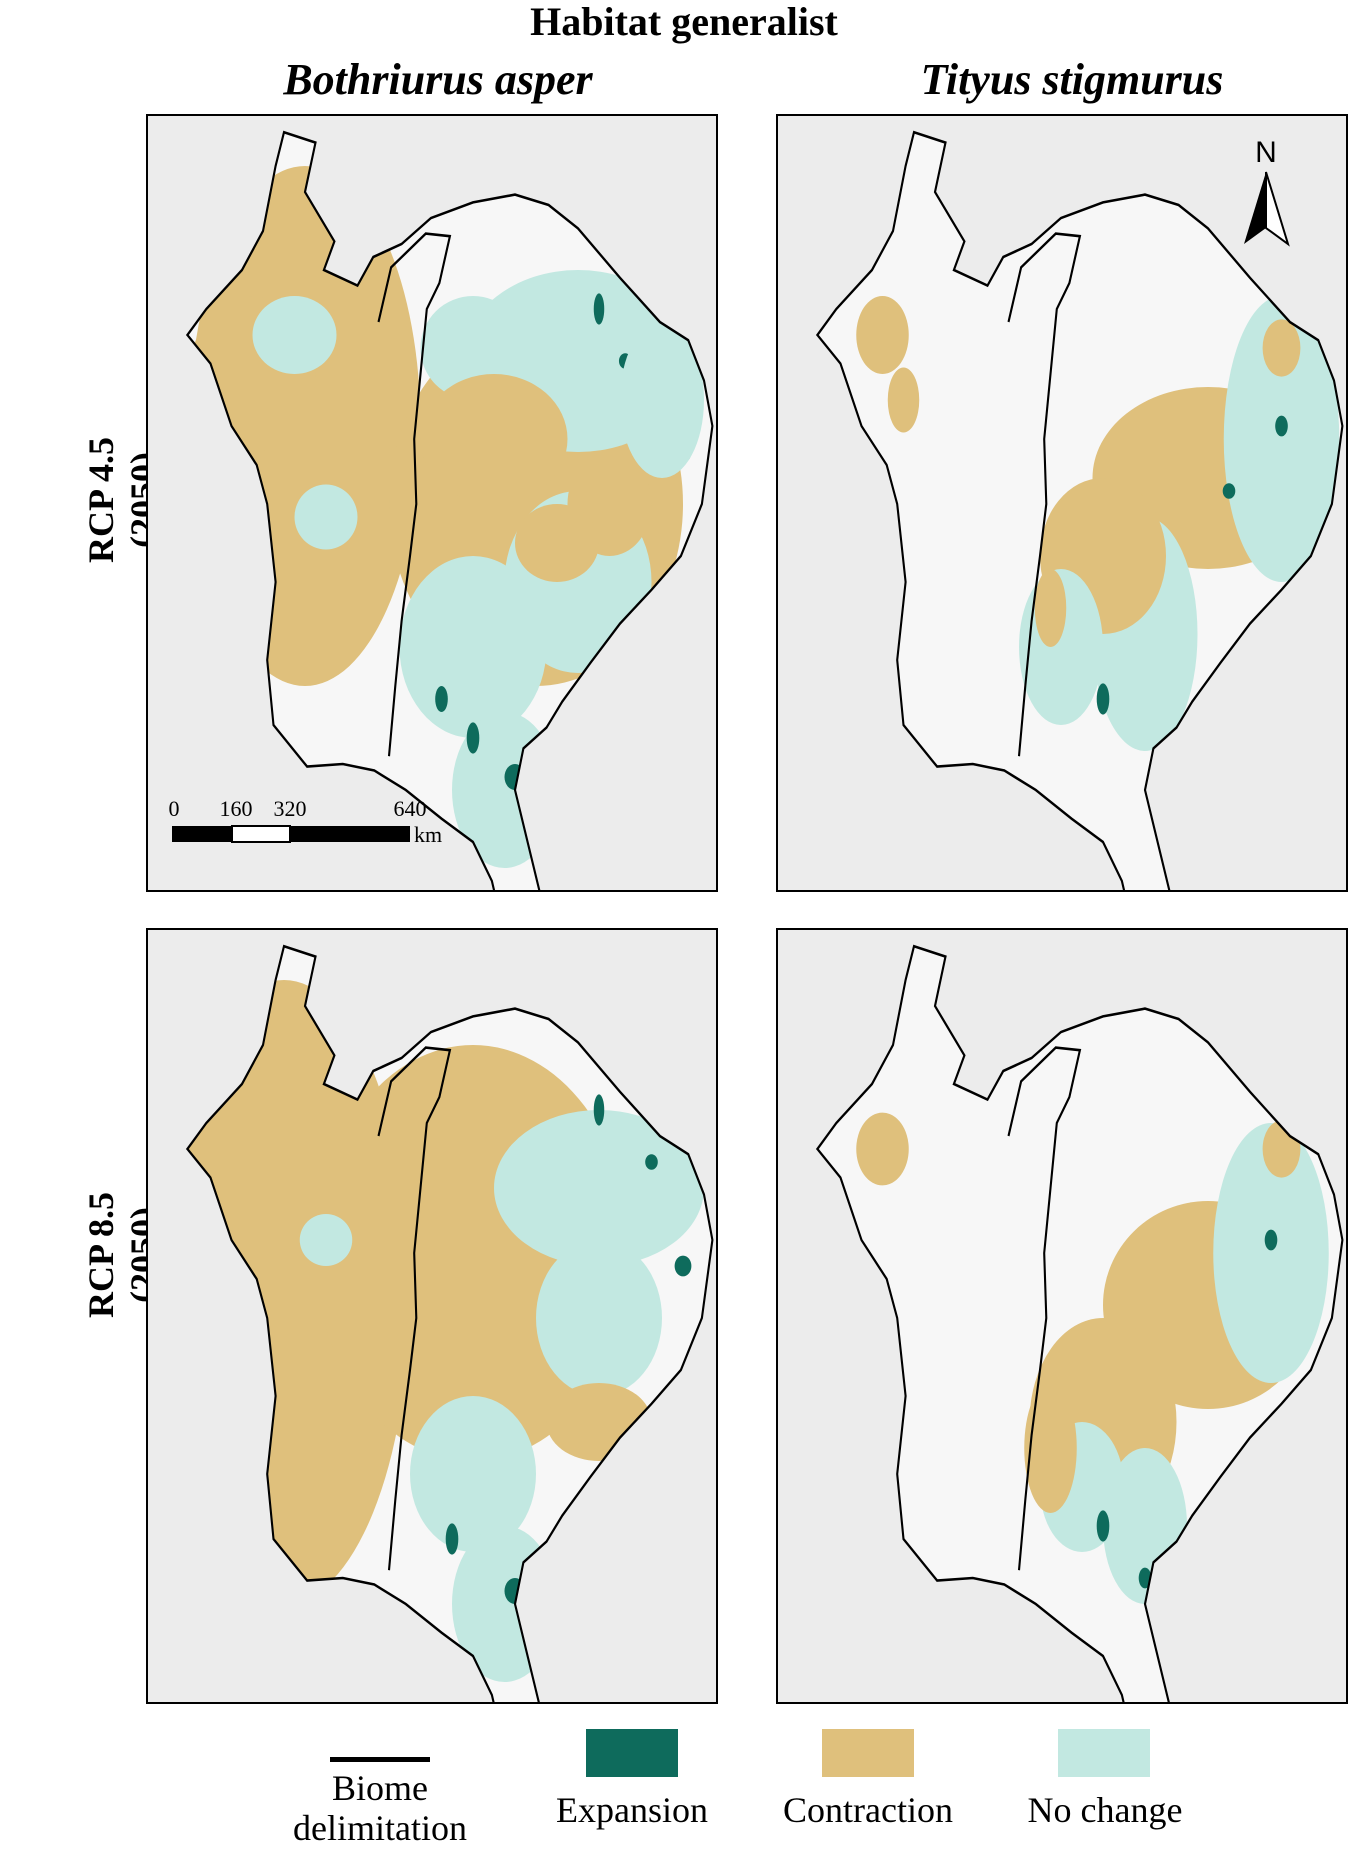 This screenshot has width=1368, height=1855. What do you see at coordinates (868, 1753) in the screenshot?
I see `legend-contraction-swatch` at bounding box center [868, 1753].